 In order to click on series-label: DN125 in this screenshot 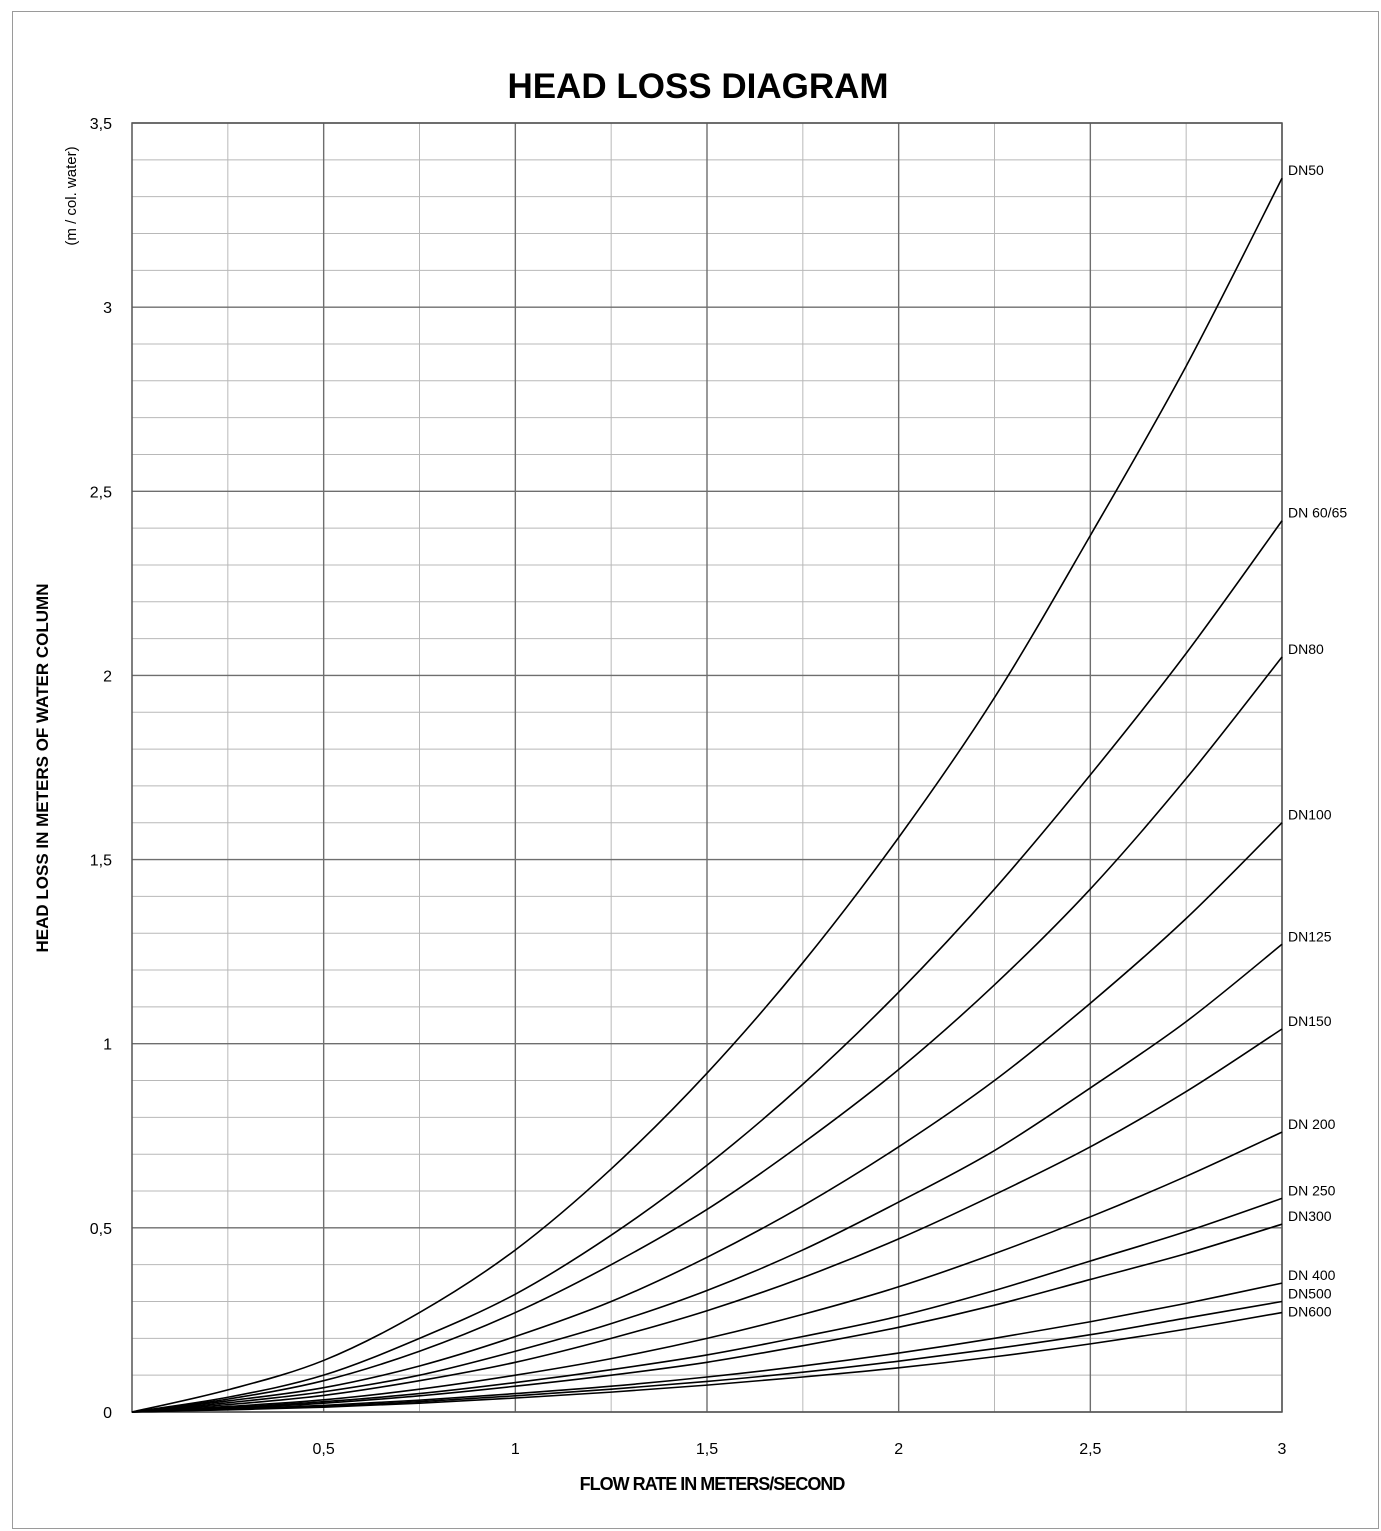, I will do `click(1310, 936)`.